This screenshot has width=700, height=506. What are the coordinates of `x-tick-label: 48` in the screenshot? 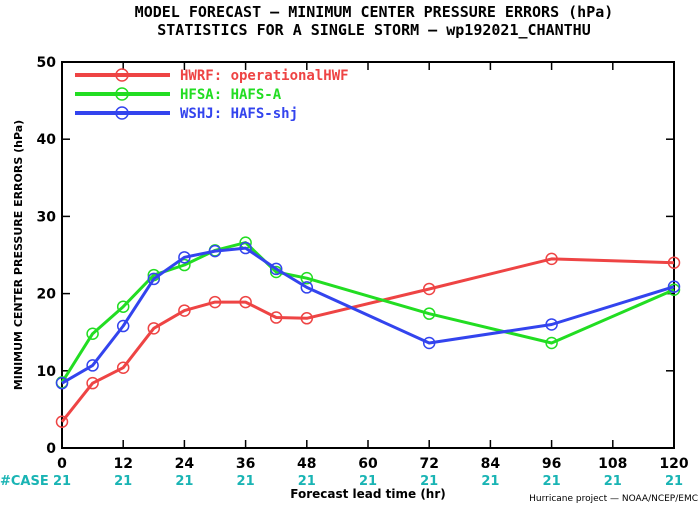 It's located at (306, 464).